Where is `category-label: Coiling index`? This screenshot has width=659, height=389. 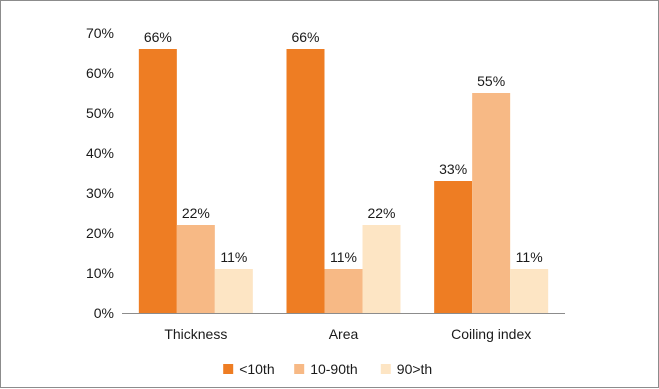 category-label: Coiling index is located at coordinates (491, 334).